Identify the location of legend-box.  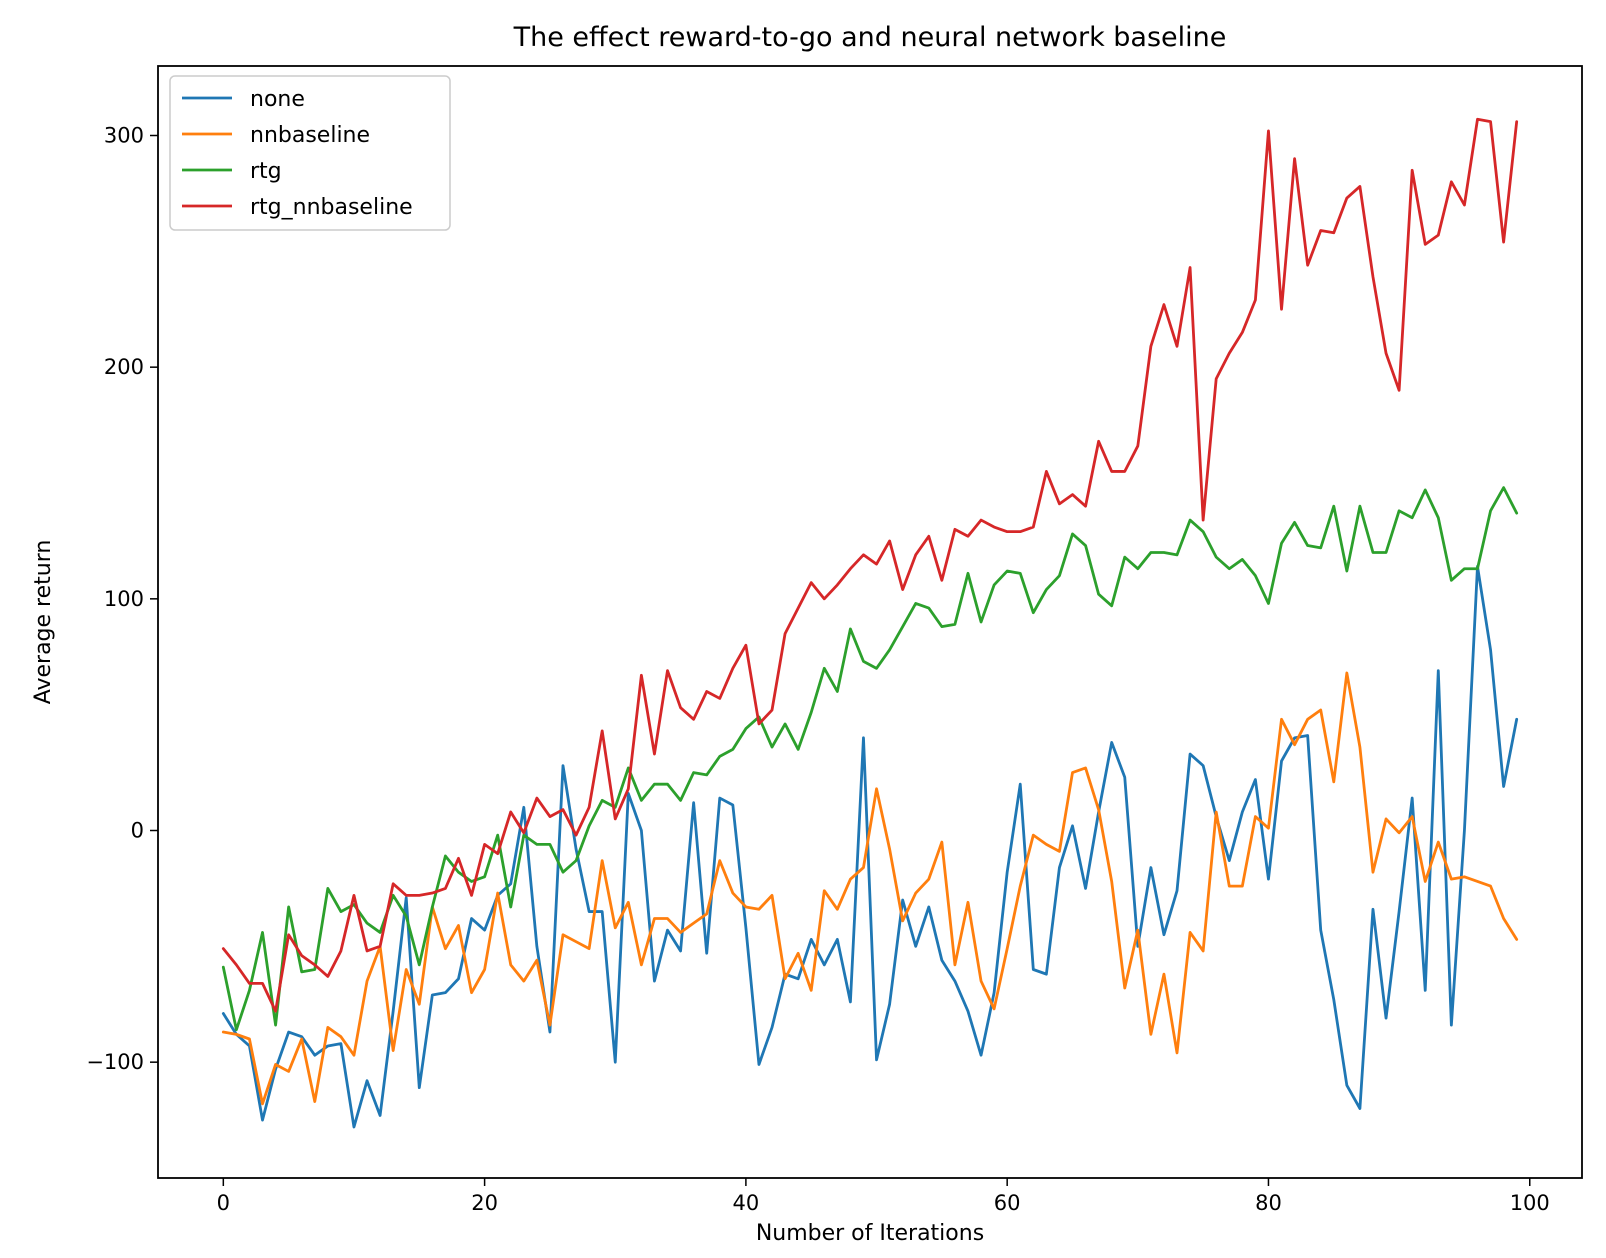
(310, 153).